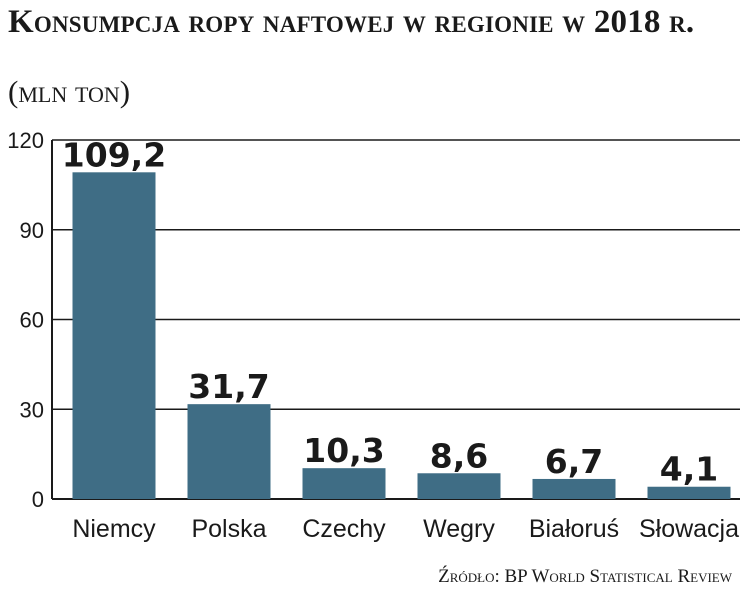 This screenshot has width=740, height=593. I want to click on y-tick-label: 60, so click(32, 320).